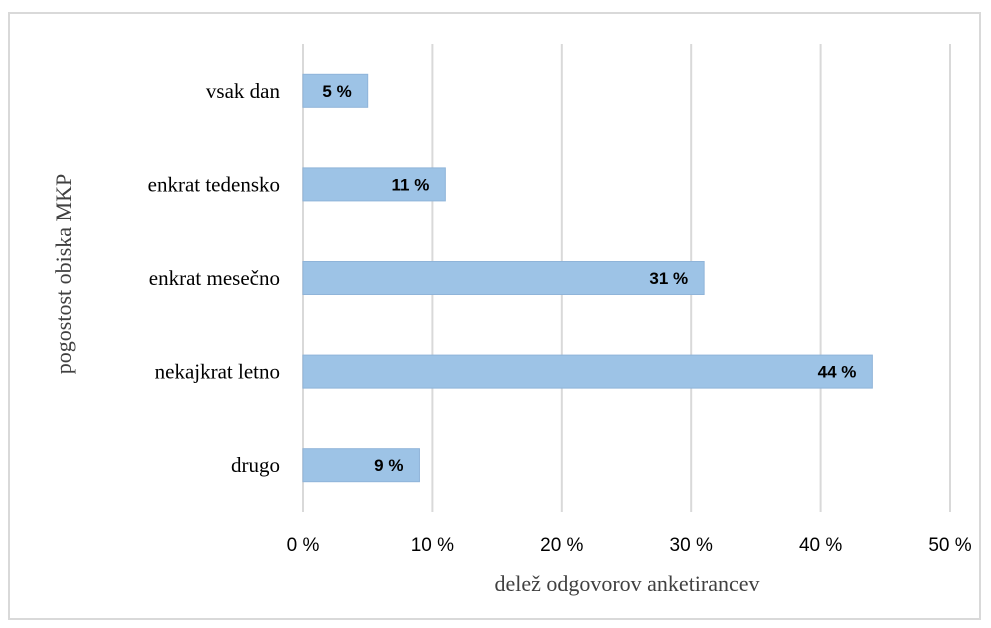  I want to click on y-axis-title: pogostost obiska MKP, so click(63, 274).